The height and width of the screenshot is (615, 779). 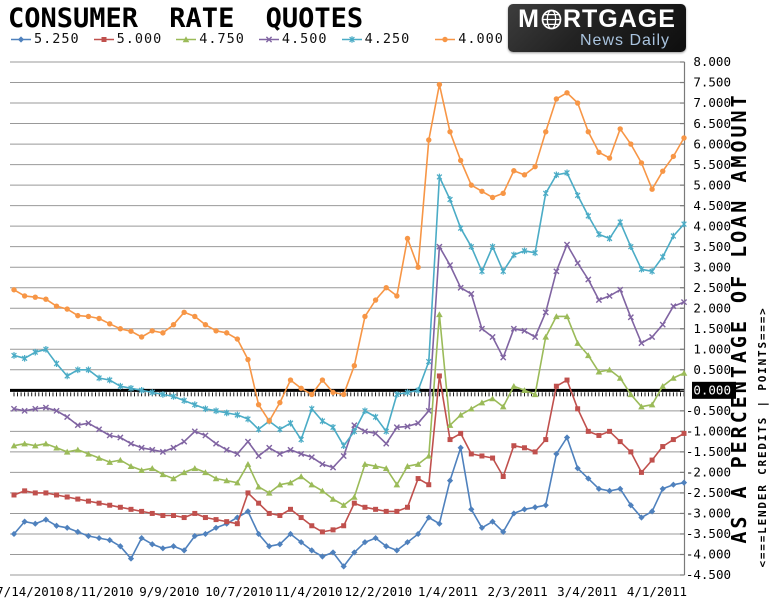 I want to click on y-axis-subtitle-credits-points: <===LENDER CREDITS | POINTS===>, so click(x=762, y=436).